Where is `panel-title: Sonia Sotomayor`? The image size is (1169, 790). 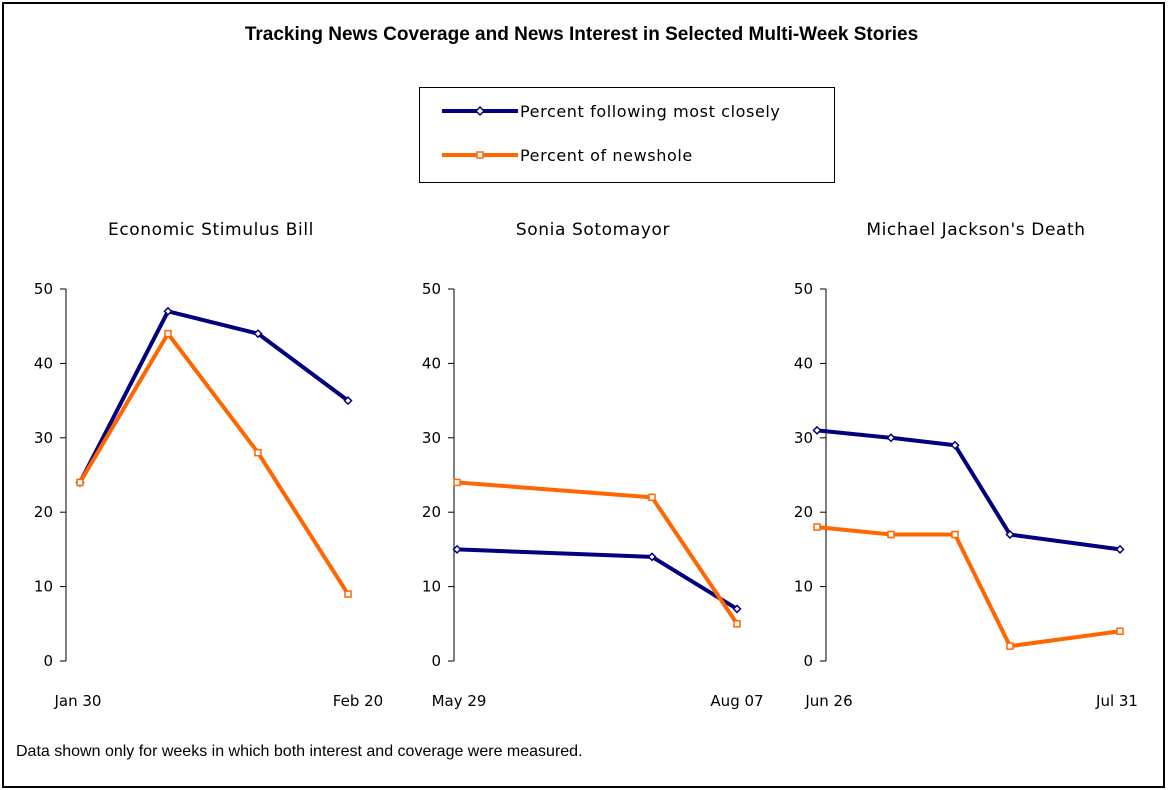
panel-title: Sonia Sotomayor is located at coordinates (593, 230).